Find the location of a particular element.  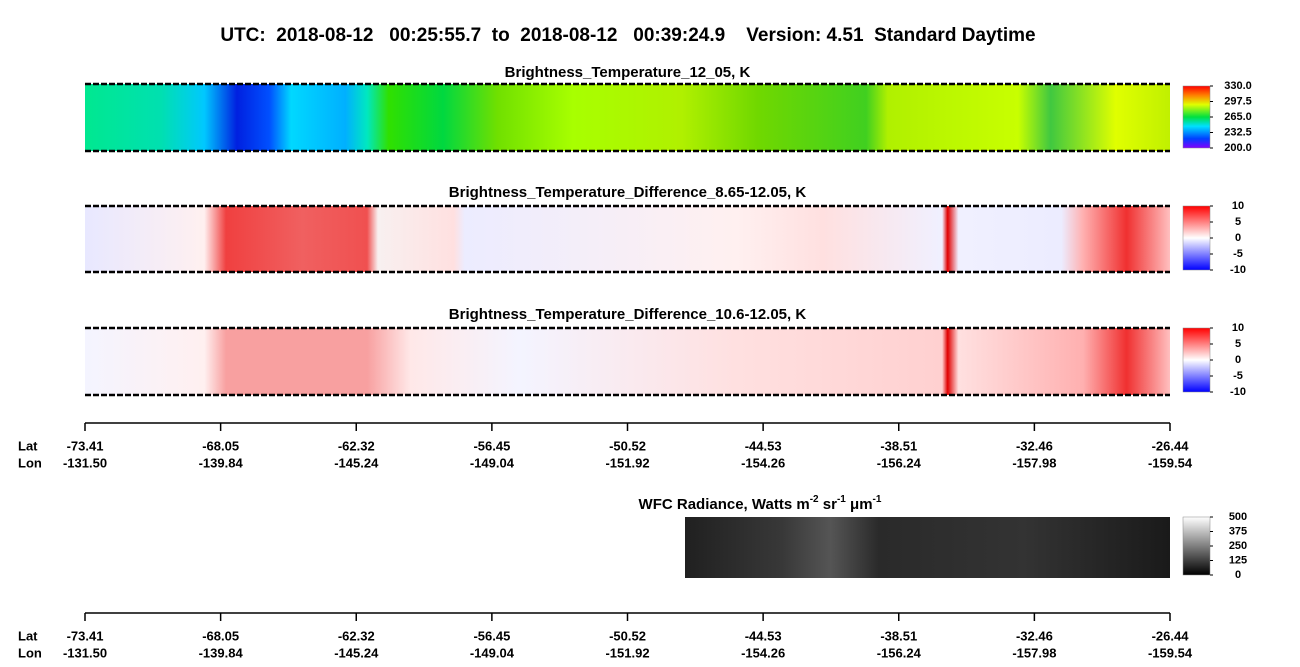

title-segment: WFC Radiance, Watts m is located at coordinates (724, 504).